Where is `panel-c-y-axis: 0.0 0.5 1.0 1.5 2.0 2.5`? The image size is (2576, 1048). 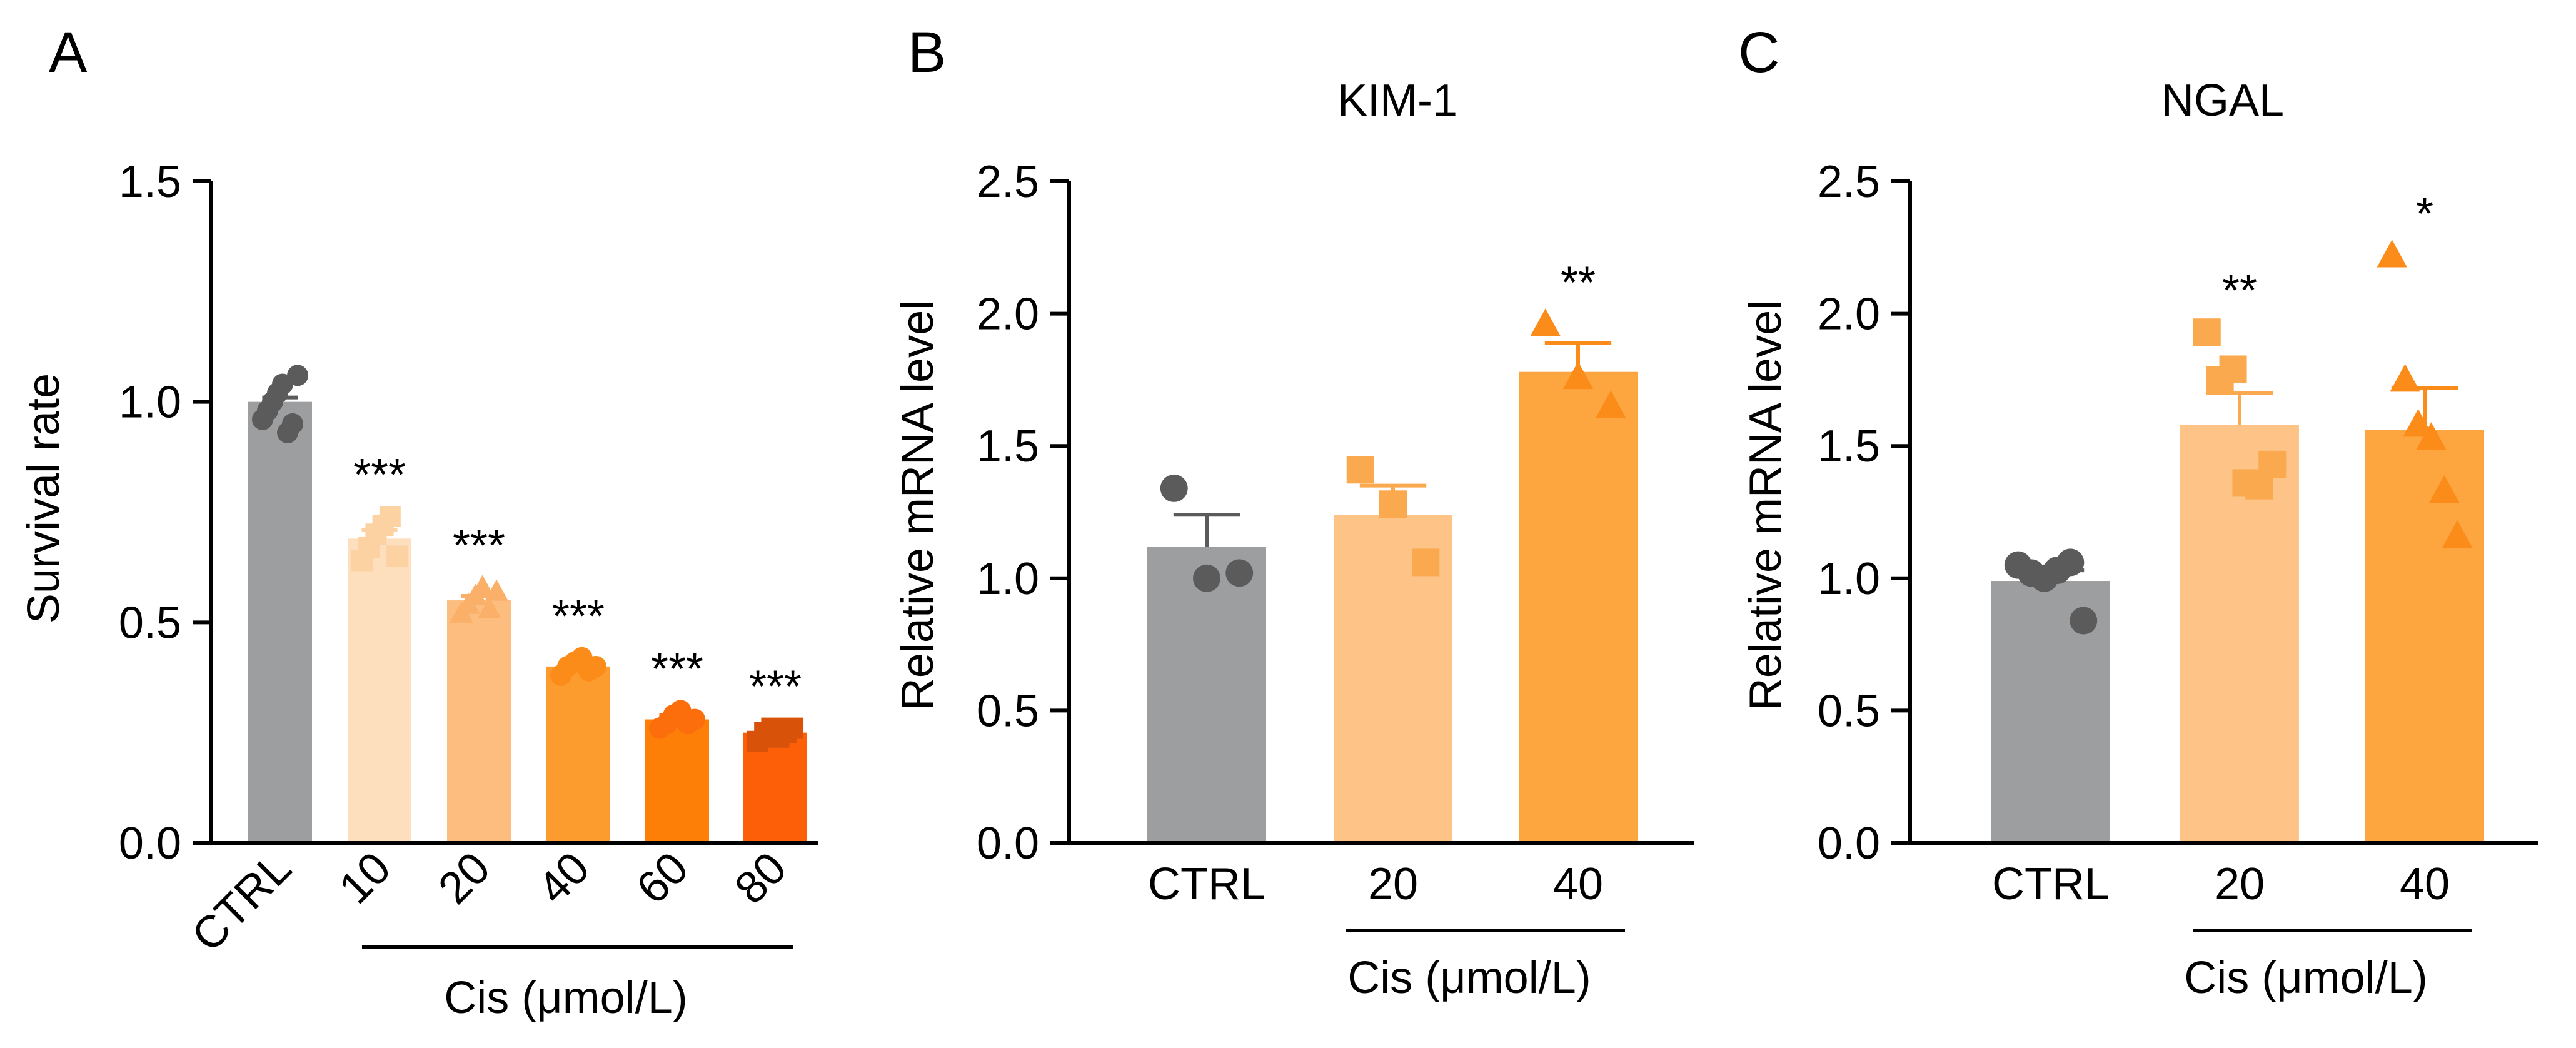 panel-c-y-axis: 0.0 0.5 1.0 1.5 2.0 2.5 is located at coordinates (1865, 513).